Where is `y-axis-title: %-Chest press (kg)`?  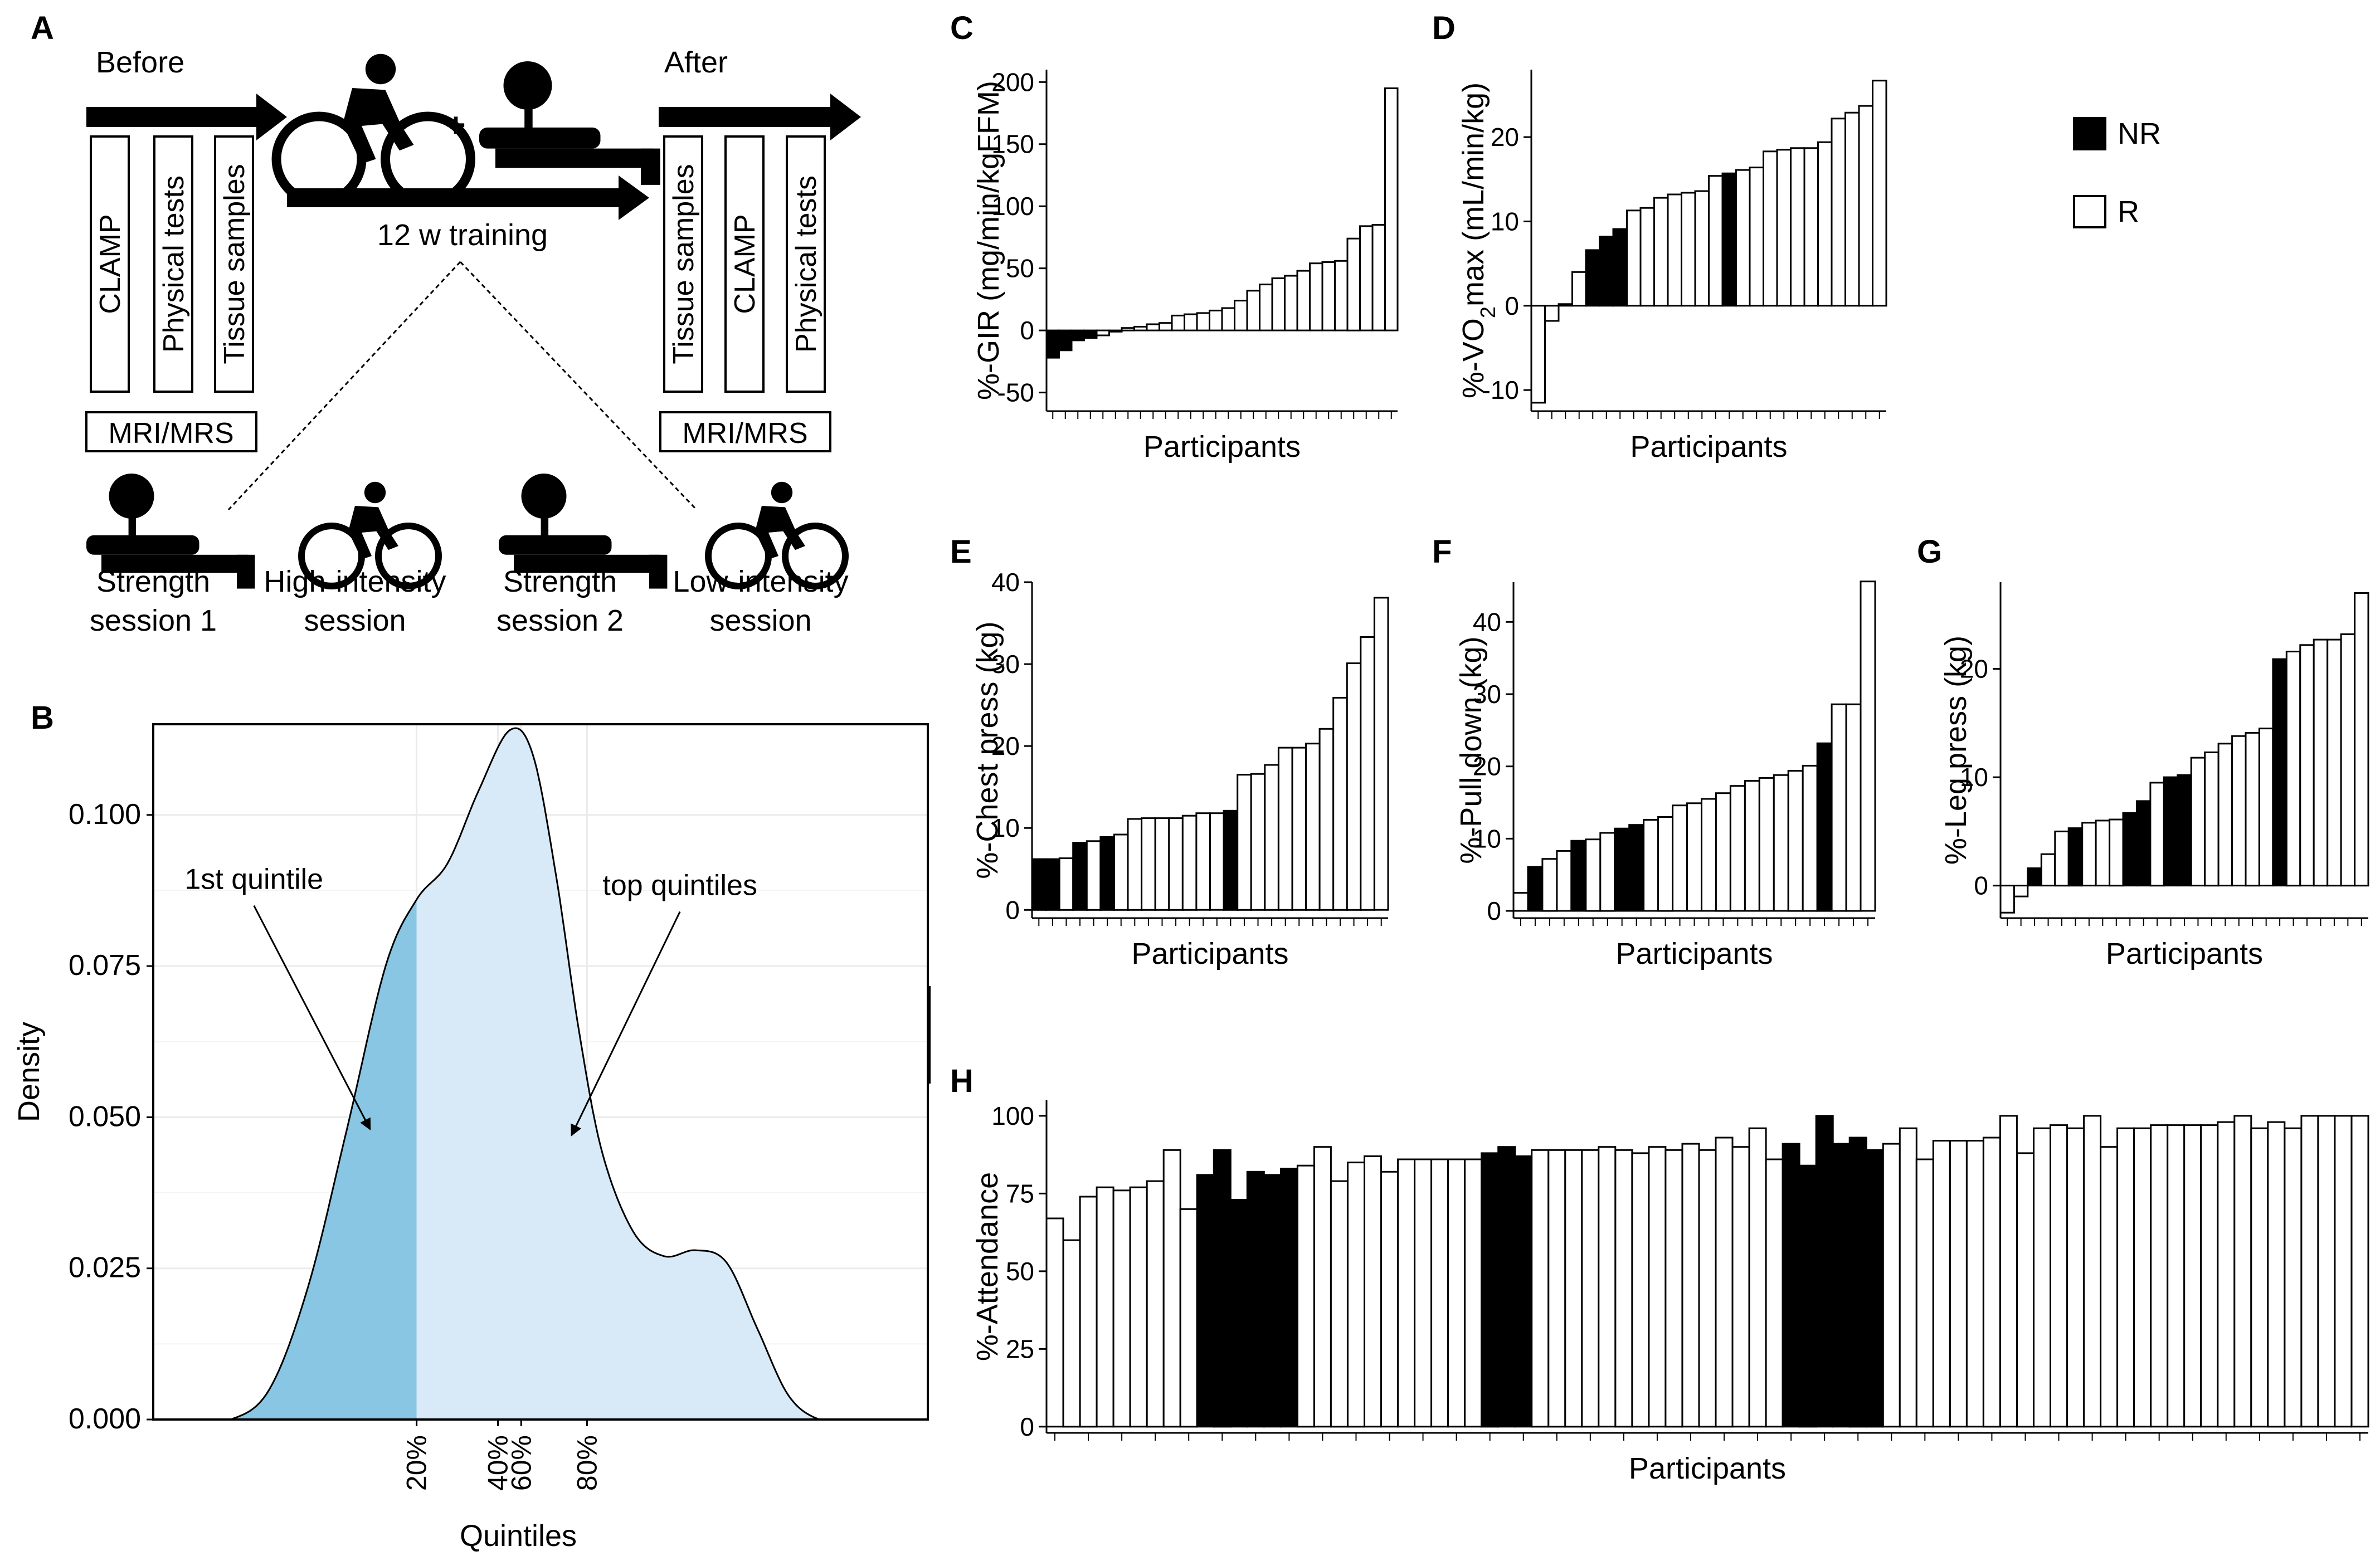
y-axis-title: %-Chest press (kg) is located at coordinates (987, 750).